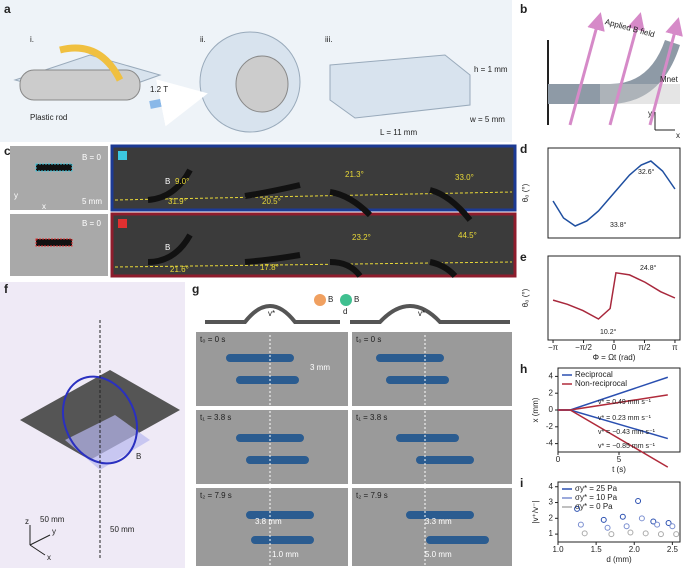  Describe the element at coordinates (535, 409) in the screenshot. I see `y-axis-label: x (mm)` at that location.